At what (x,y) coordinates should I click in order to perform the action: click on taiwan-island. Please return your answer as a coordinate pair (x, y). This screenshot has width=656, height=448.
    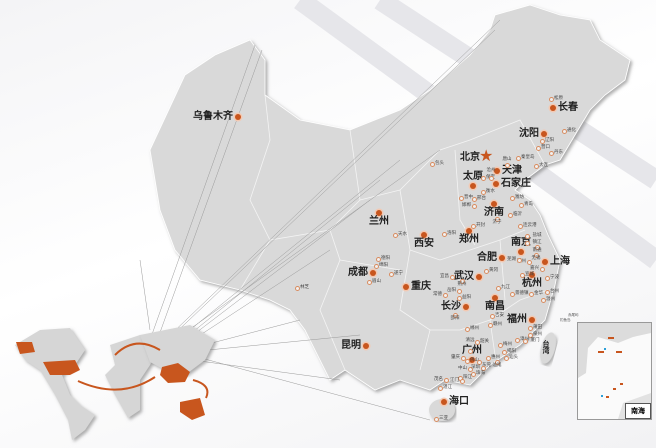
    Looking at the image, I should click on (548, 348).